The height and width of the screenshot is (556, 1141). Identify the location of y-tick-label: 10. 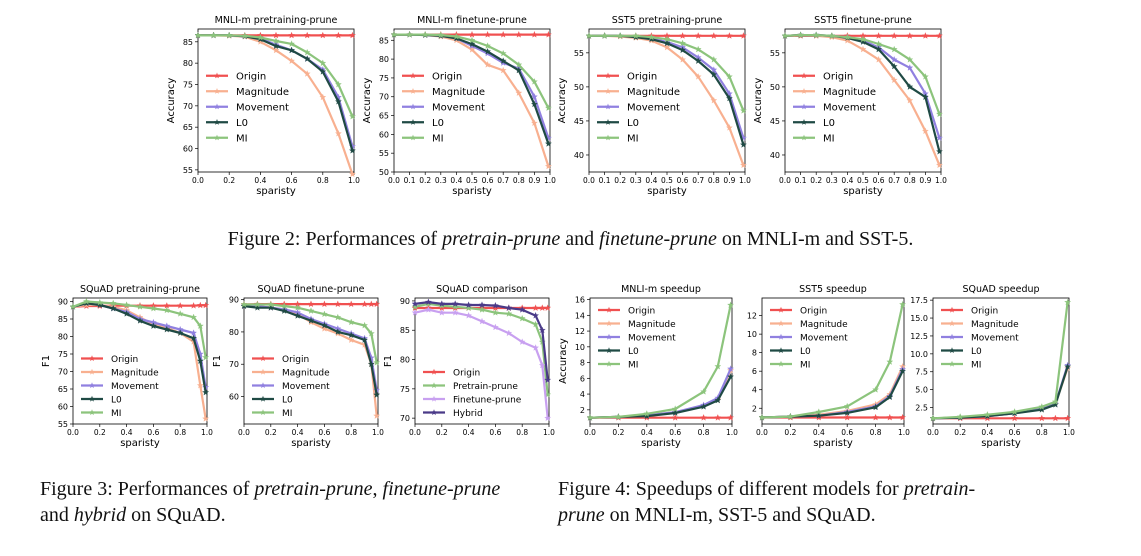
(752, 334).